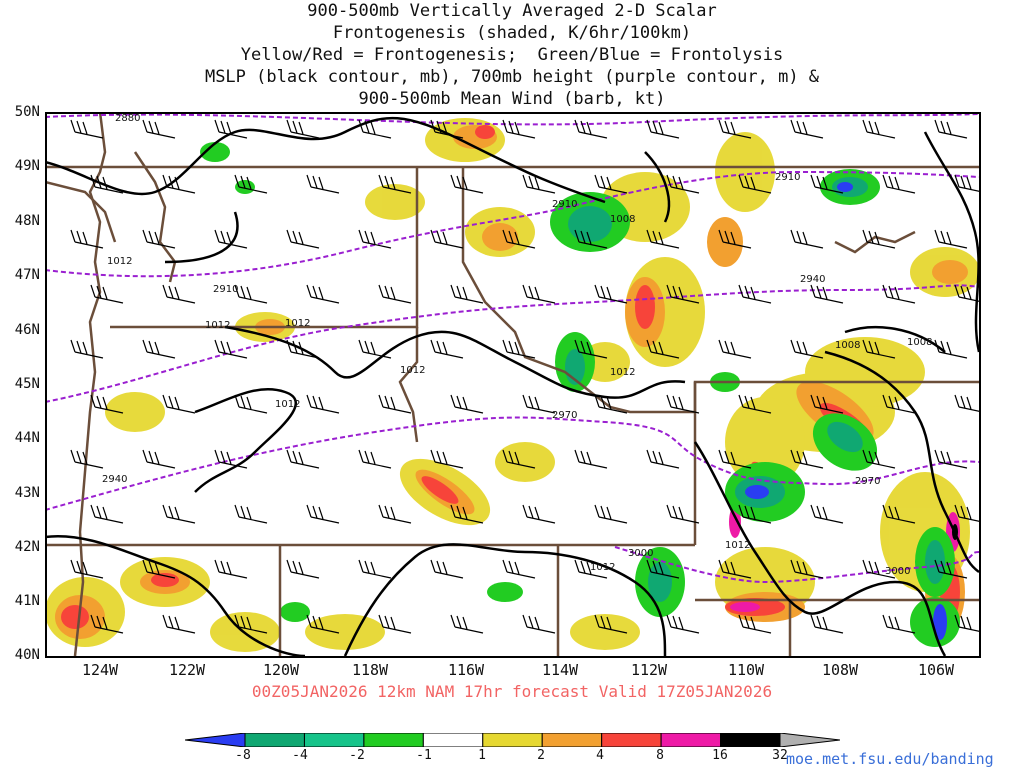 This screenshot has width=1024, height=768. What do you see at coordinates (300, 755) in the screenshot?
I see `colorbar-label: -4` at bounding box center [300, 755].